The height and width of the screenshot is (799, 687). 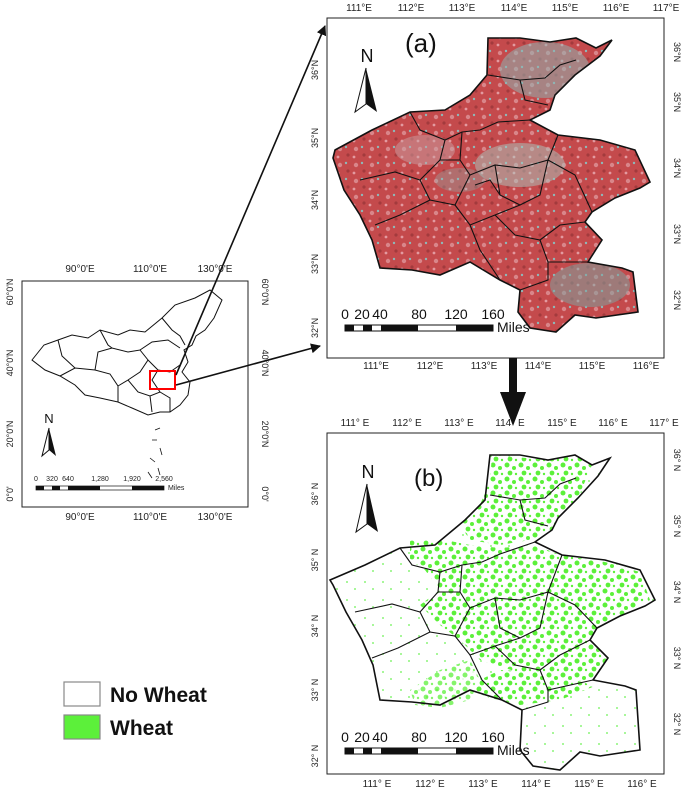 What do you see at coordinates (493, 314) in the screenshot?
I see `scale-label: 160` at bounding box center [493, 314].